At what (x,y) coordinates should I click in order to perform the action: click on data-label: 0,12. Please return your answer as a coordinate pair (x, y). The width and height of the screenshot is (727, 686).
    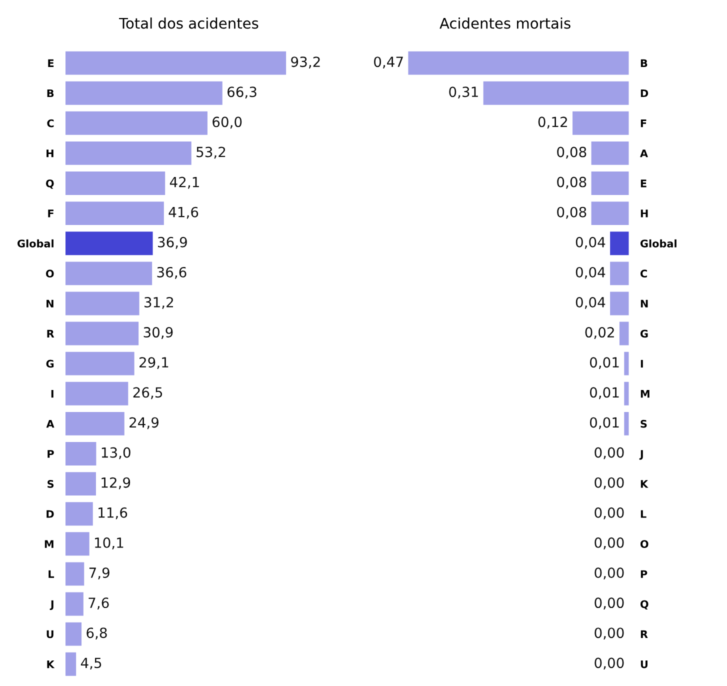
    Looking at the image, I should click on (552, 122).